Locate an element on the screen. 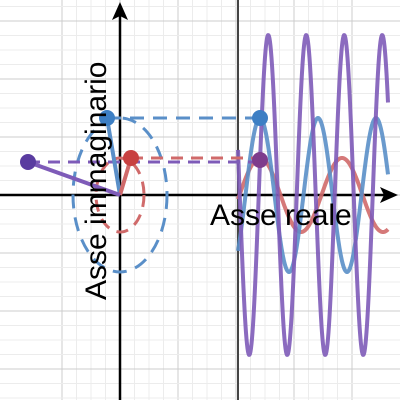 The height and width of the screenshot is (400, 400). y-arrow is located at coordinates (120, 11).